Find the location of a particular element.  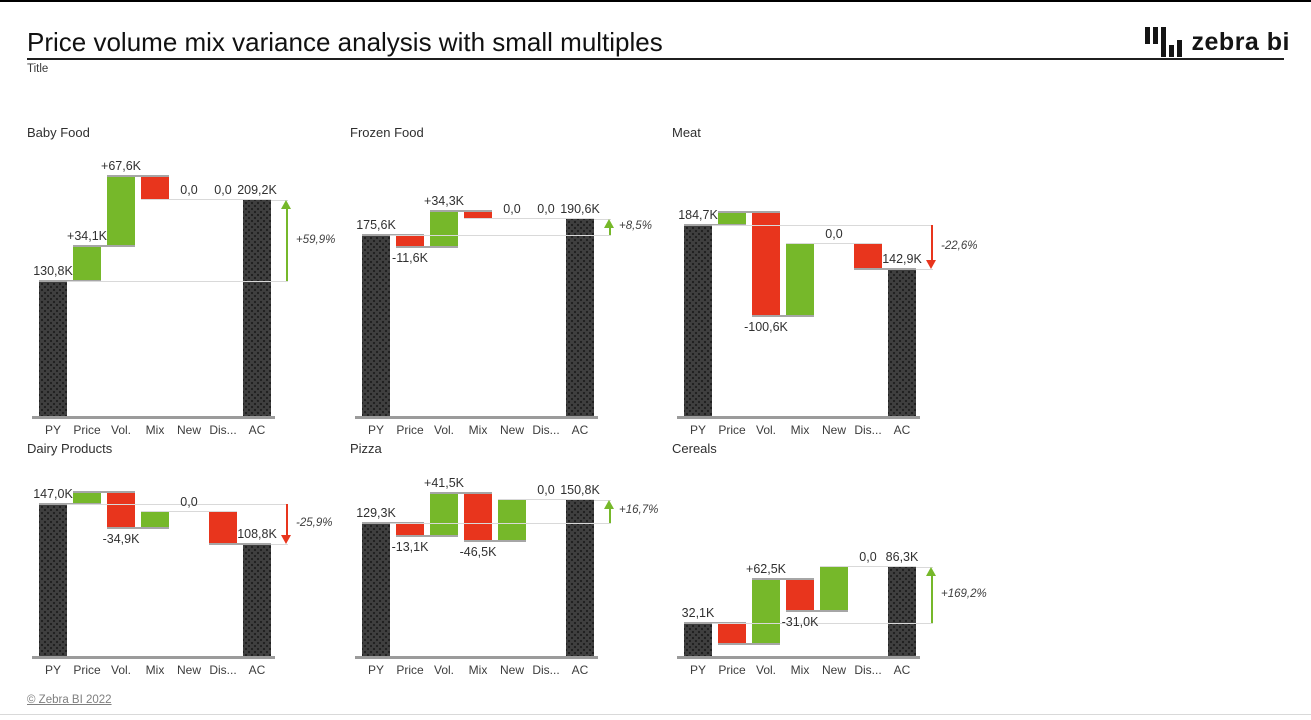

x-axis-label-vol: Vol. is located at coordinates (121, 430).